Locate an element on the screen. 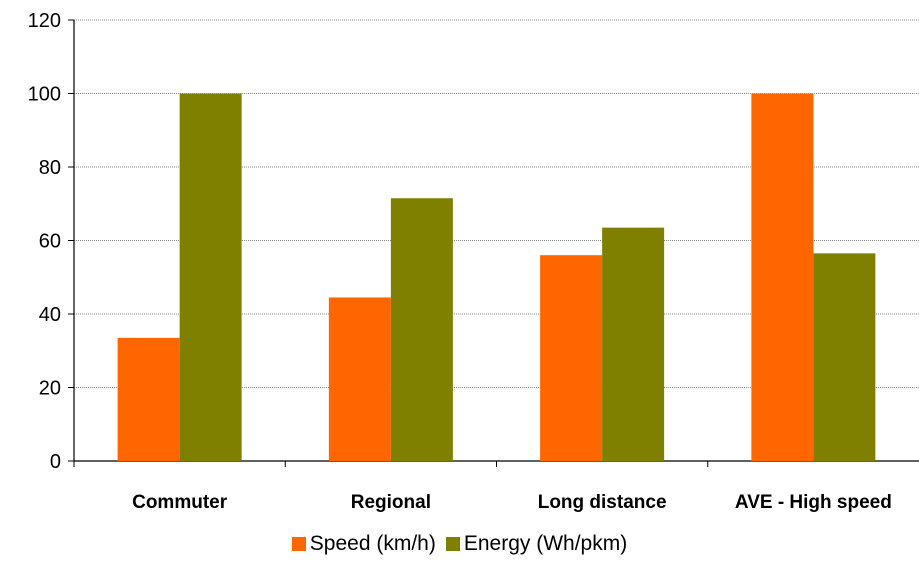 The image size is (919, 588). legend-item-speed: Speed (km/h) is located at coordinates (363, 544).